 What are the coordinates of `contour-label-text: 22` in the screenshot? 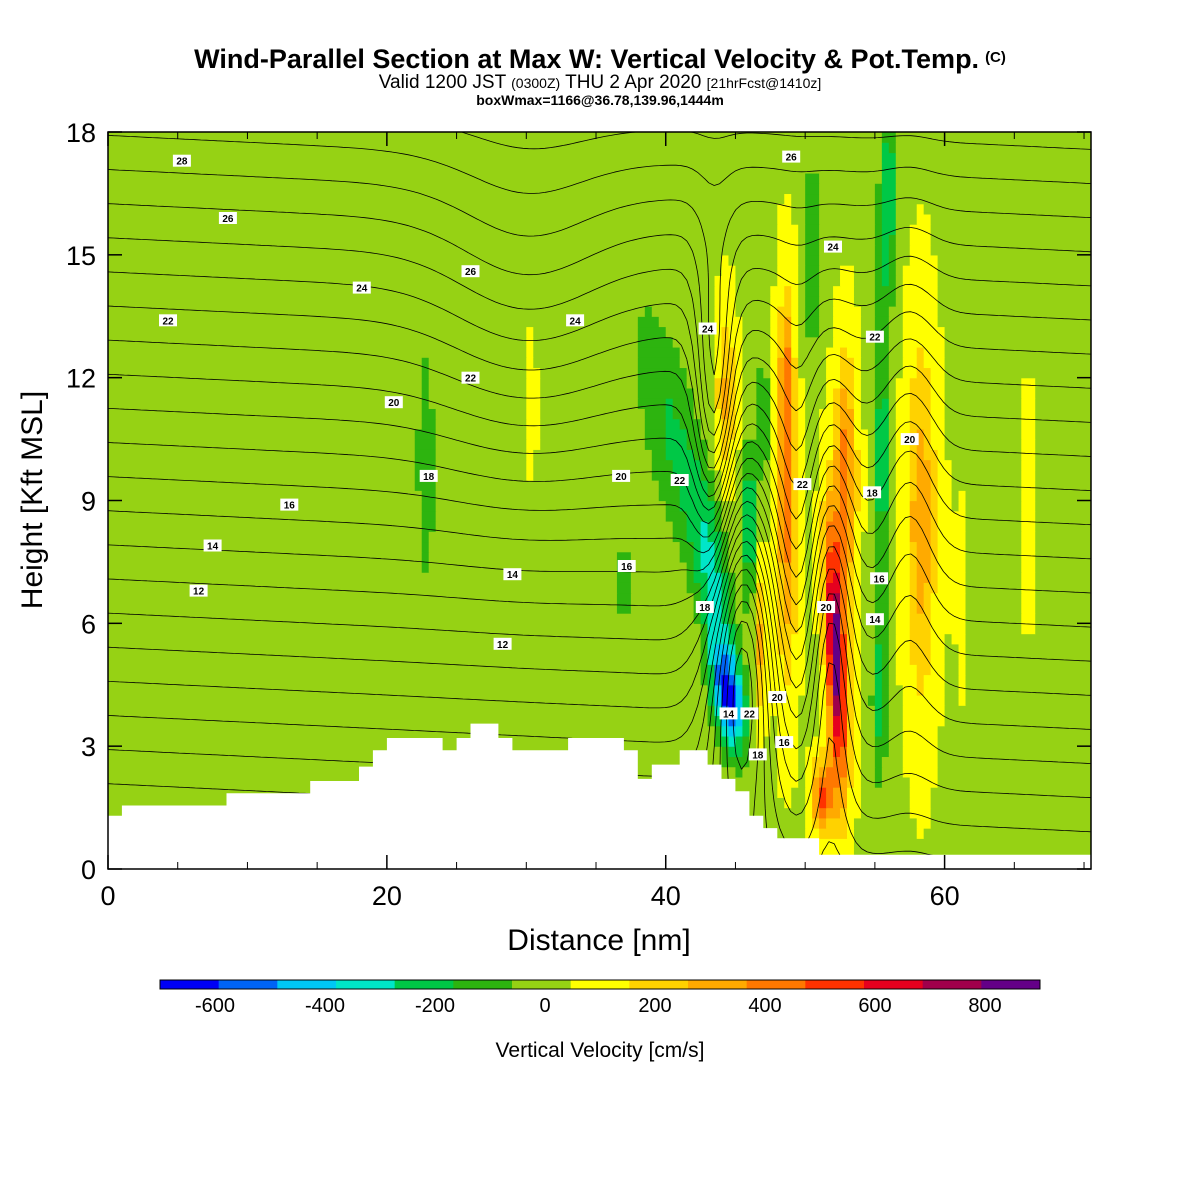 It's located at (875, 338).